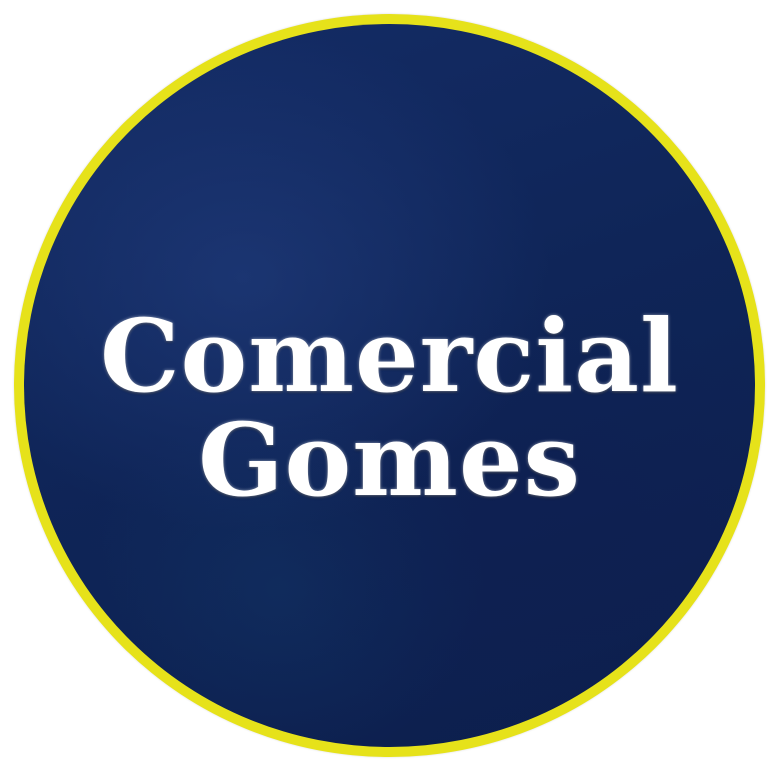  What do you see at coordinates (389, 460) in the screenshot?
I see `brand-name-line-2: Gomes` at bounding box center [389, 460].